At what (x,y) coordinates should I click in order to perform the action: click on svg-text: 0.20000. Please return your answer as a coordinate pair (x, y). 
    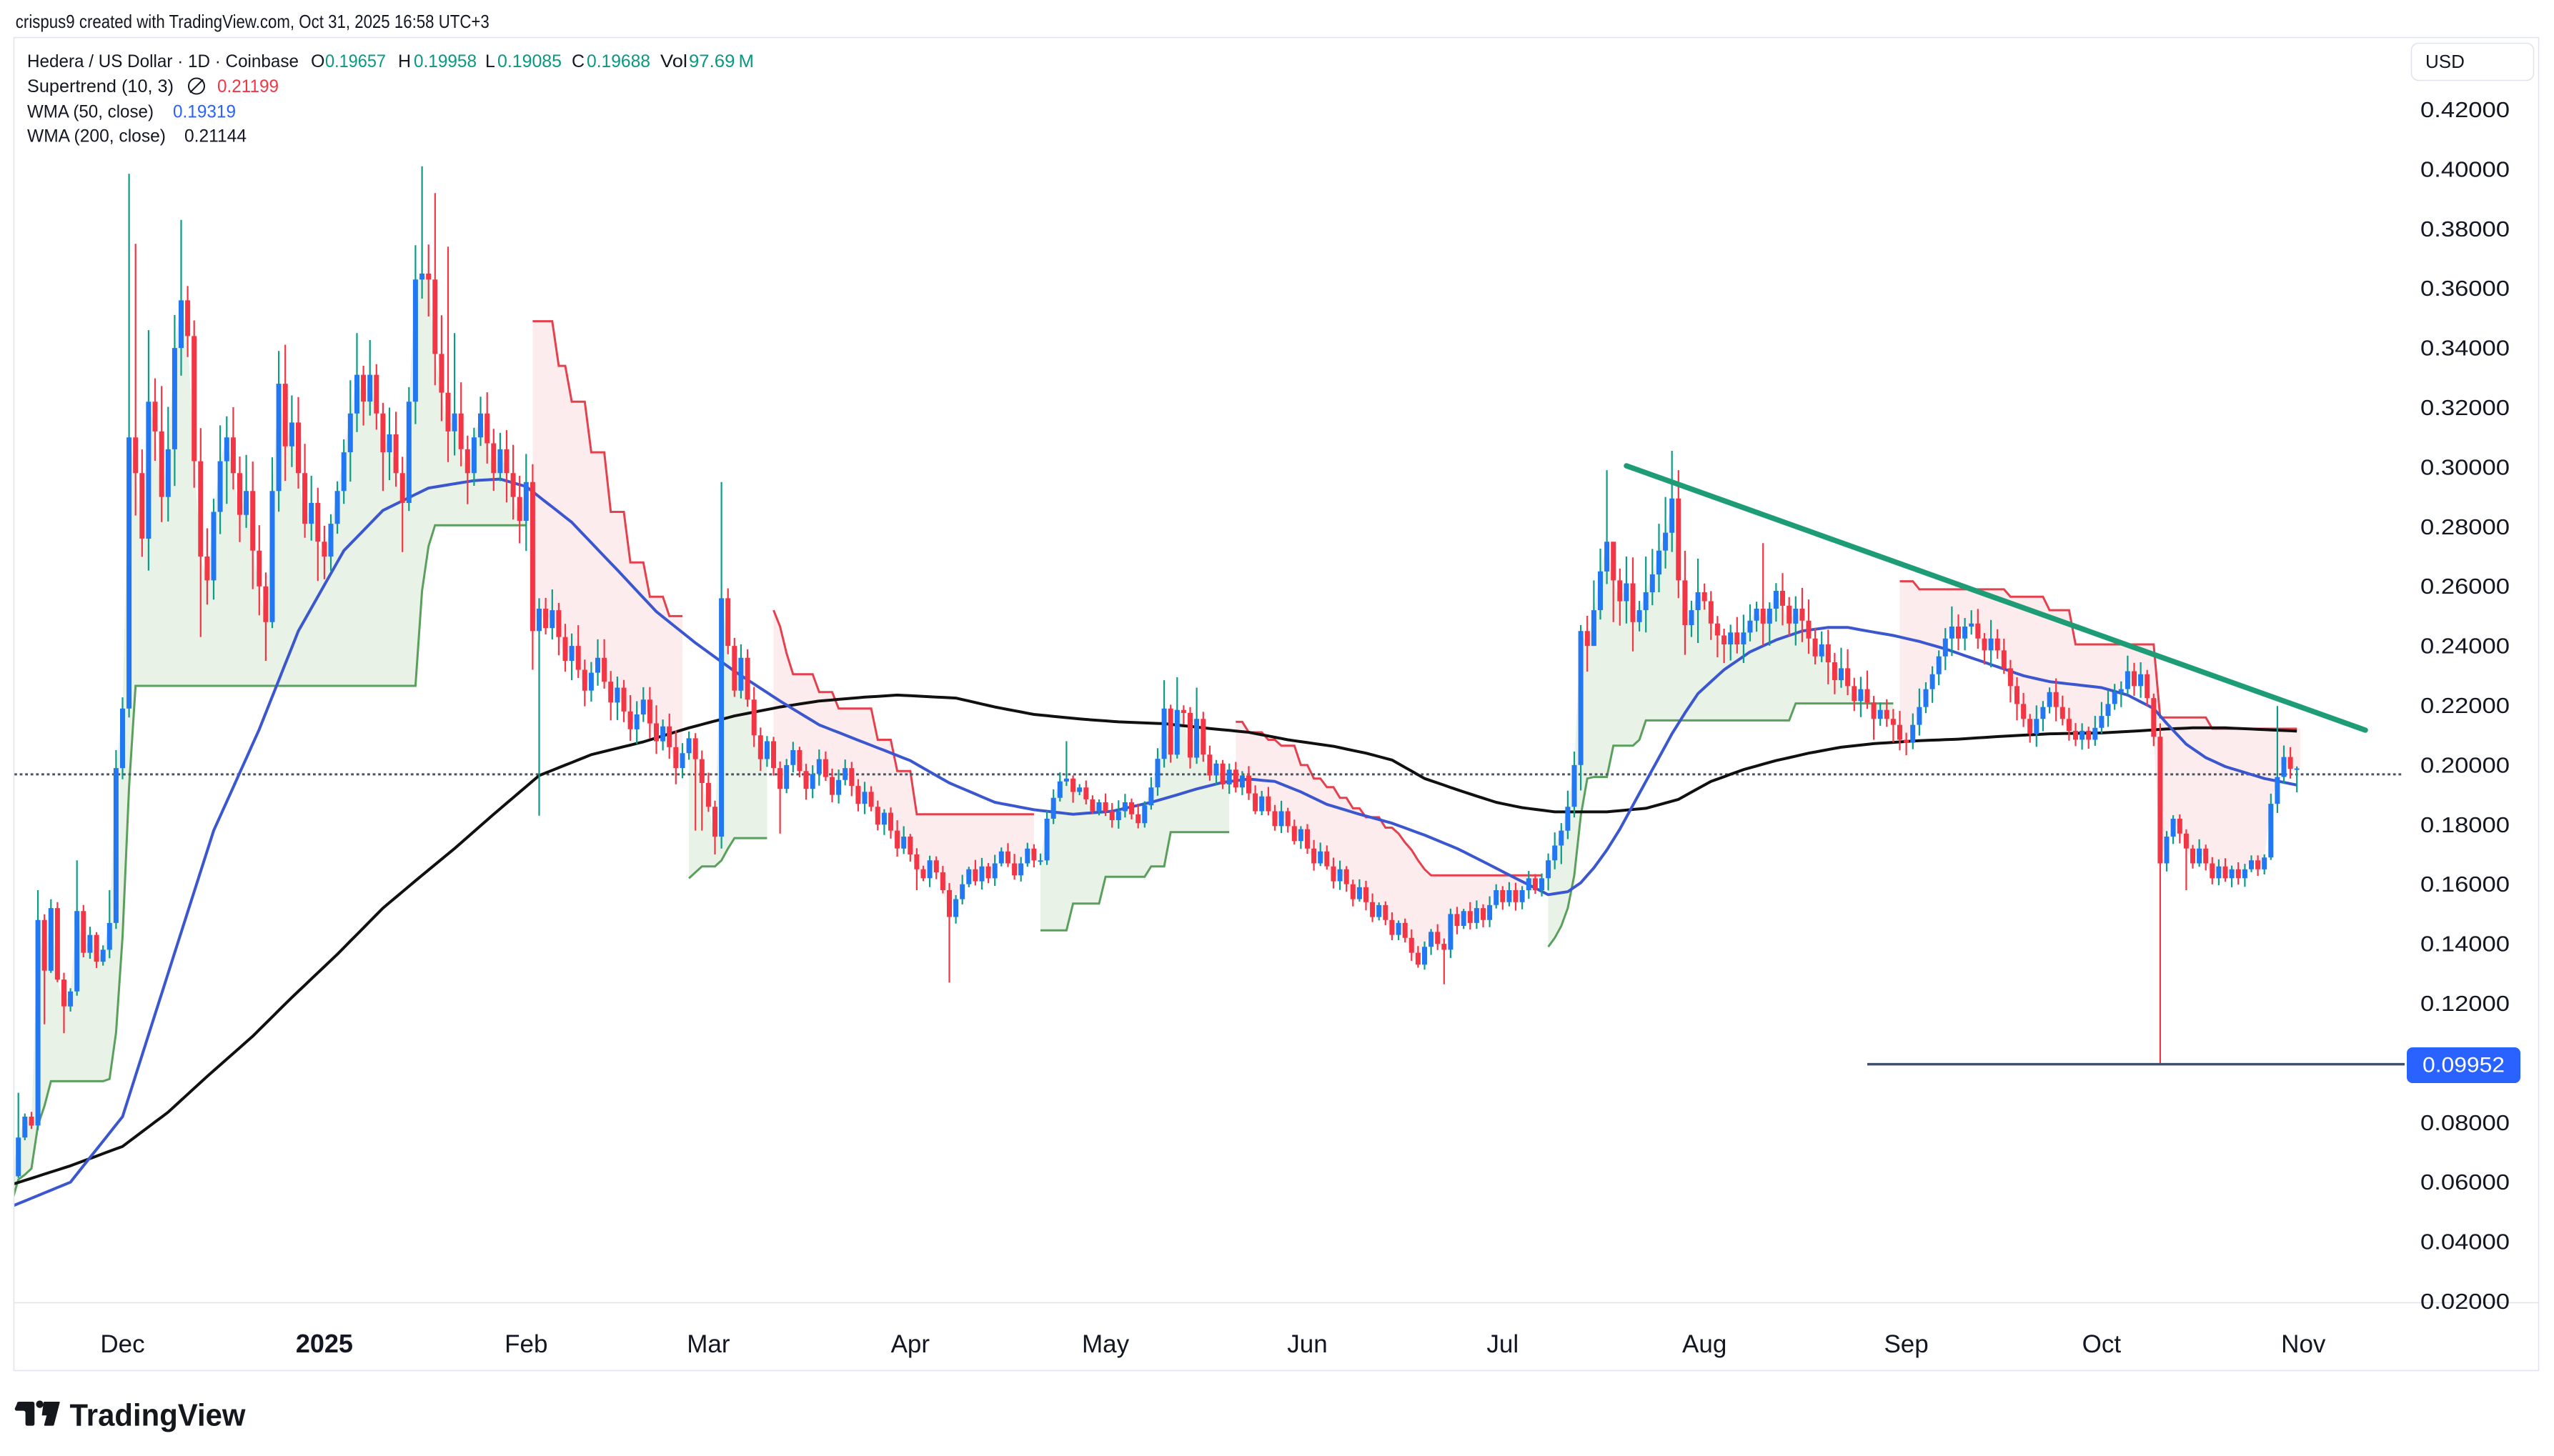
    Looking at the image, I should click on (2465, 764).